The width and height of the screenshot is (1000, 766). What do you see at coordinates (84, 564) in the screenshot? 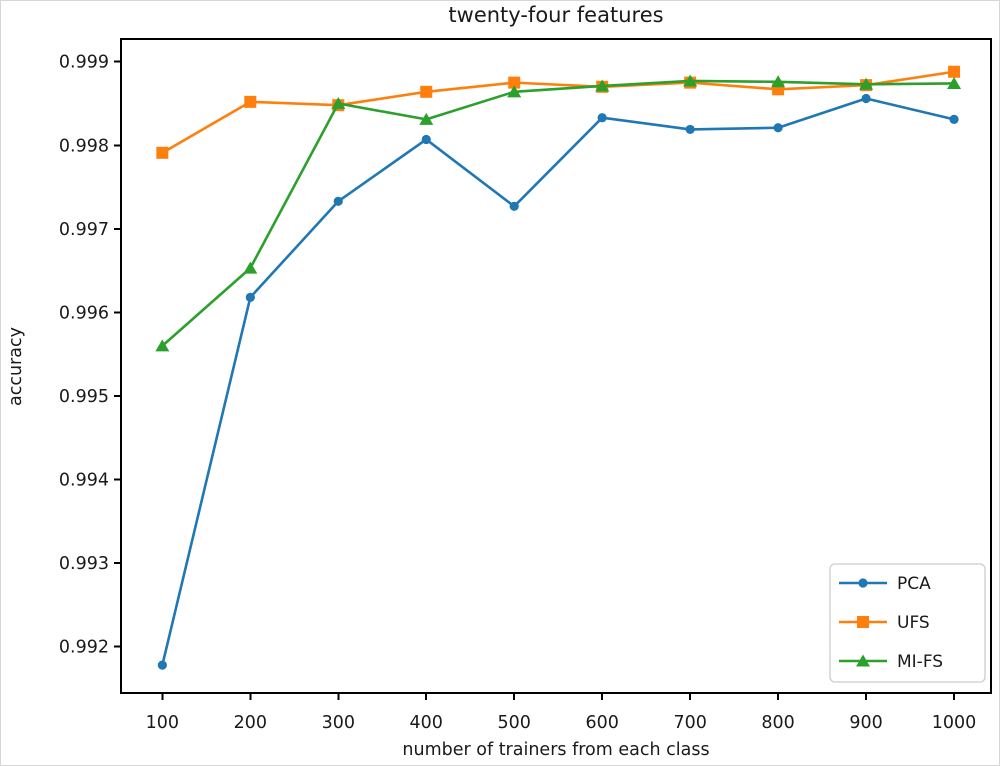
I see `y-tick-label: 0.993` at bounding box center [84, 564].